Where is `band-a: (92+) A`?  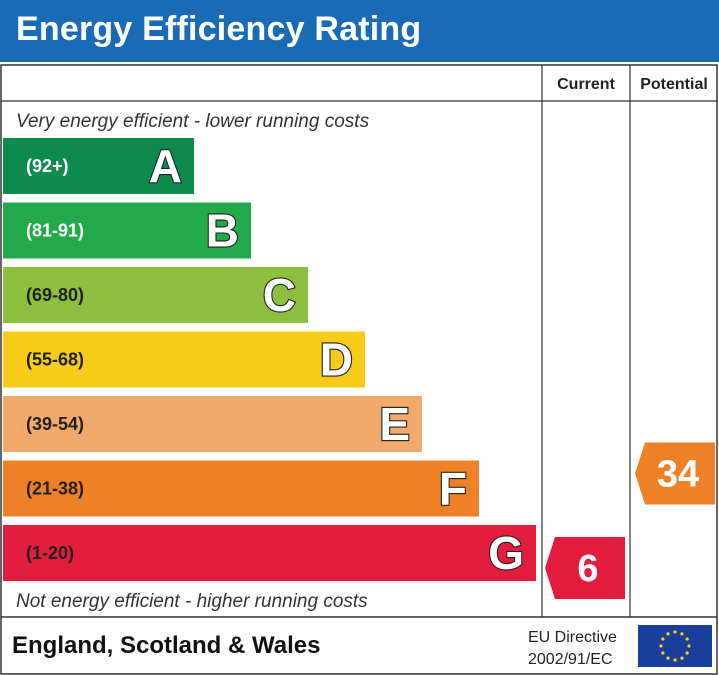 band-a: (92+) A is located at coordinates (98, 166).